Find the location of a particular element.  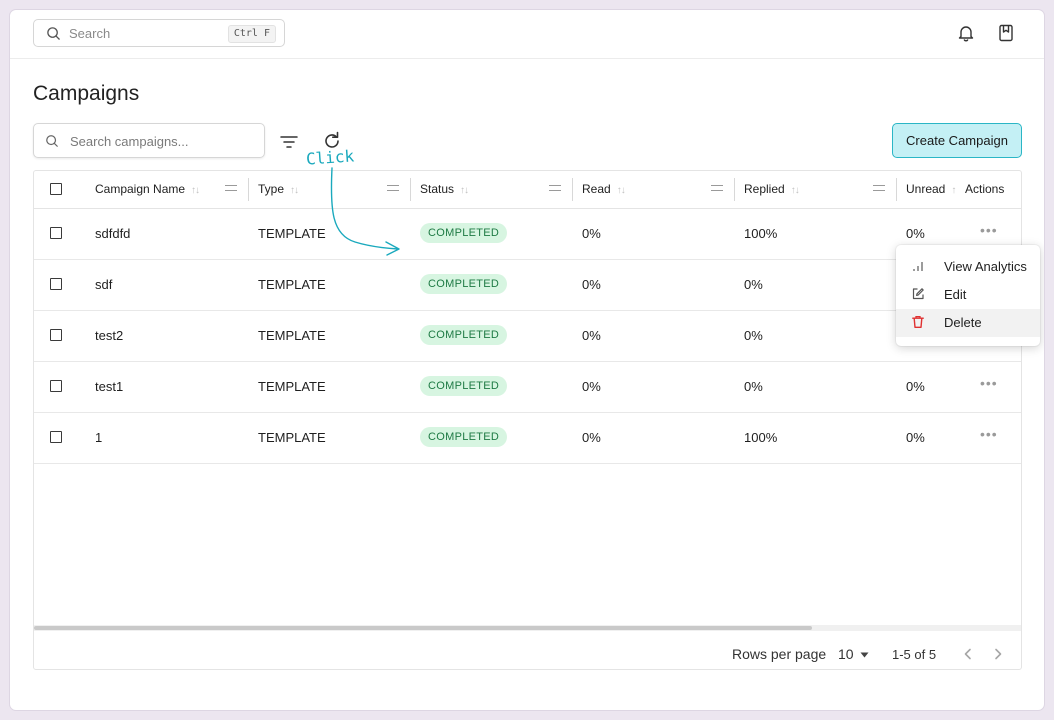

column-header-campaign-name: Campaign Name ↑↓ is located at coordinates (147, 189).